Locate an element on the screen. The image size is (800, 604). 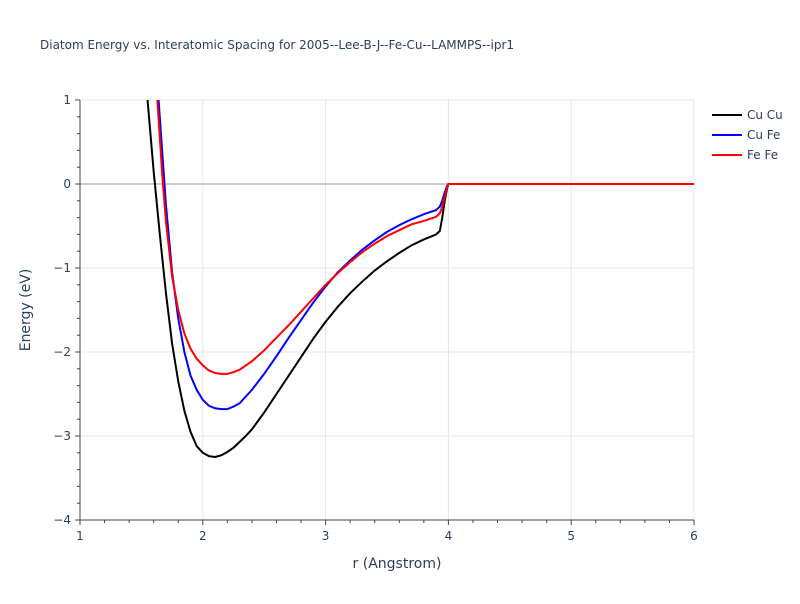
legend-label: Fe Fe is located at coordinates (762, 155).